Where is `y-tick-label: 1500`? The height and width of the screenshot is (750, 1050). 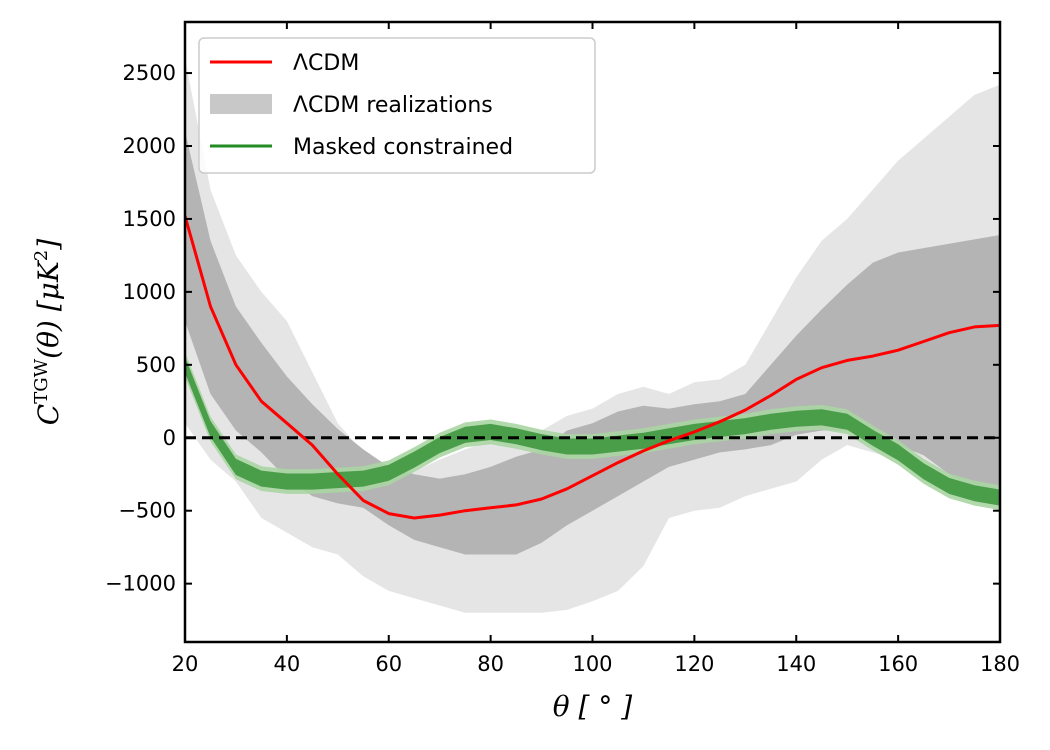
y-tick-label: 1500 is located at coordinates (149, 219).